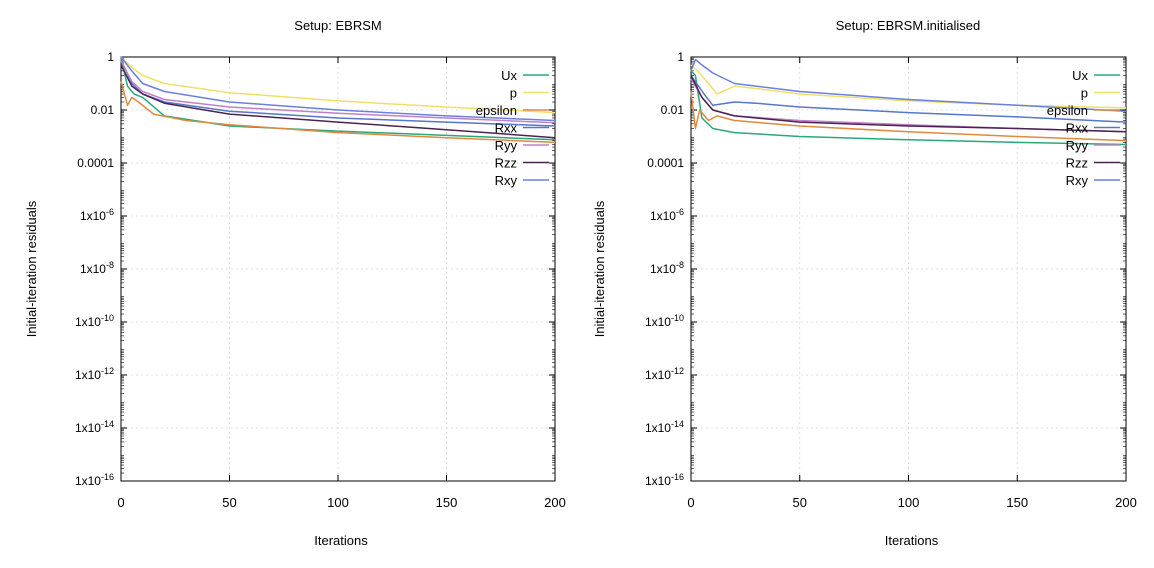 The width and height of the screenshot is (1154, 568). I want to click on series-line-p, so click(338, 85).